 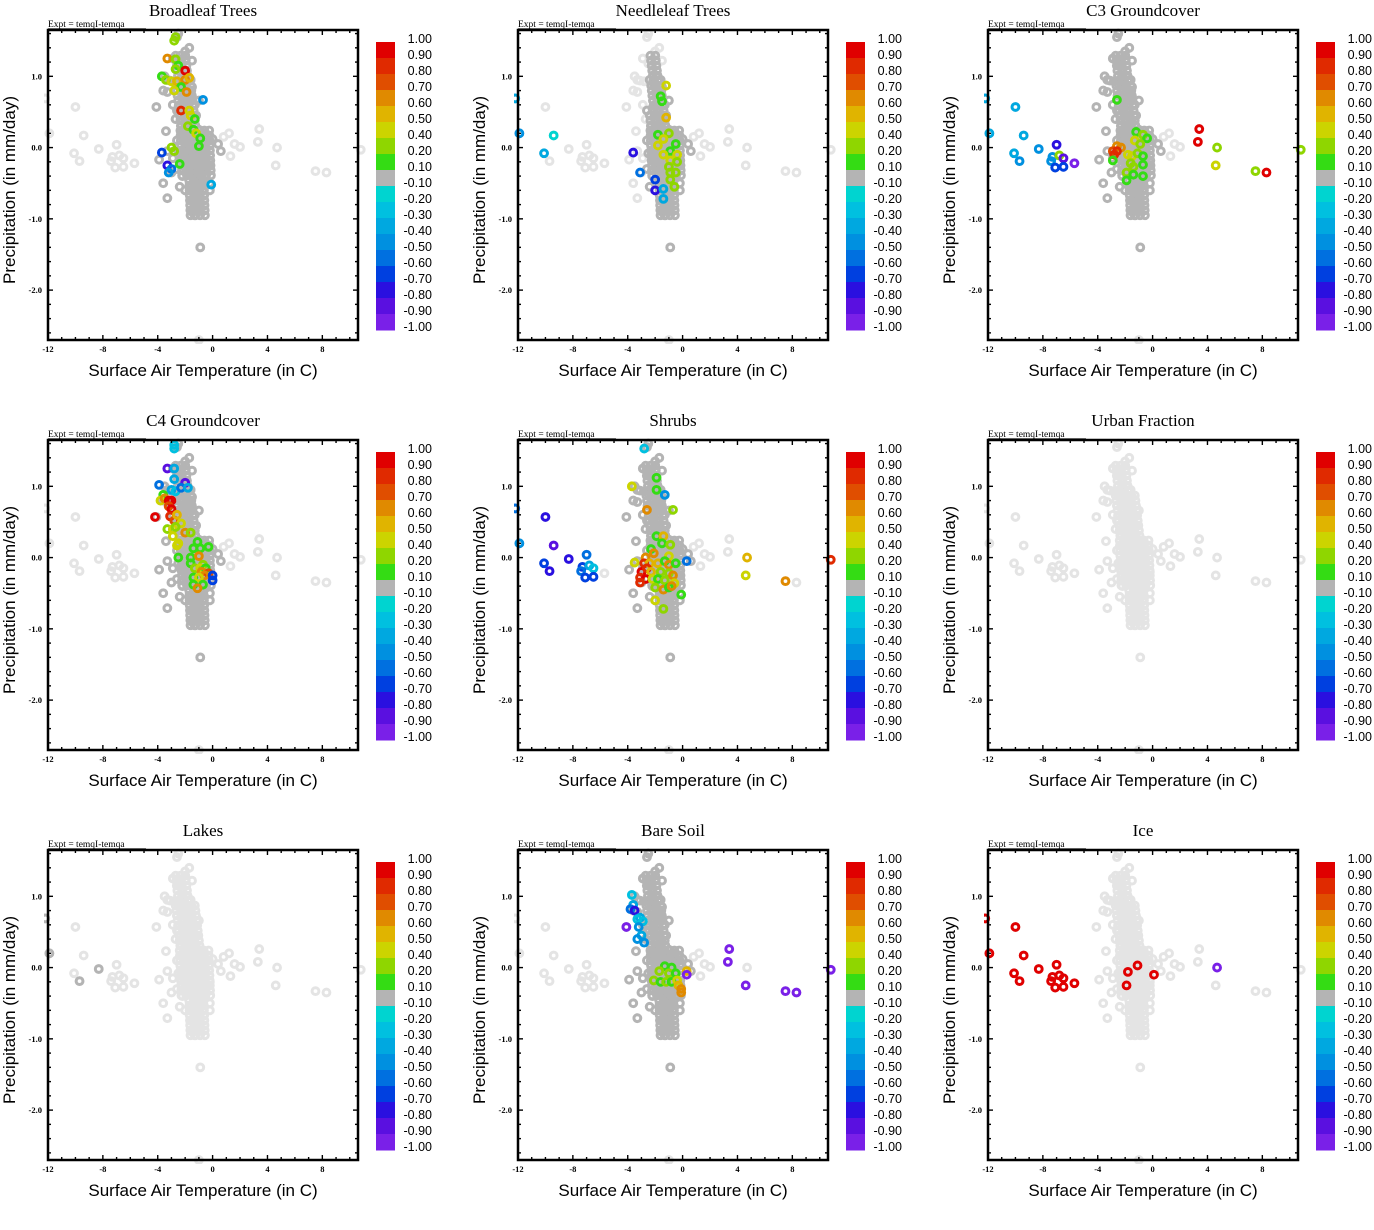 I want to click on colorbar-label: 0.40, so click(x=890, y=955).